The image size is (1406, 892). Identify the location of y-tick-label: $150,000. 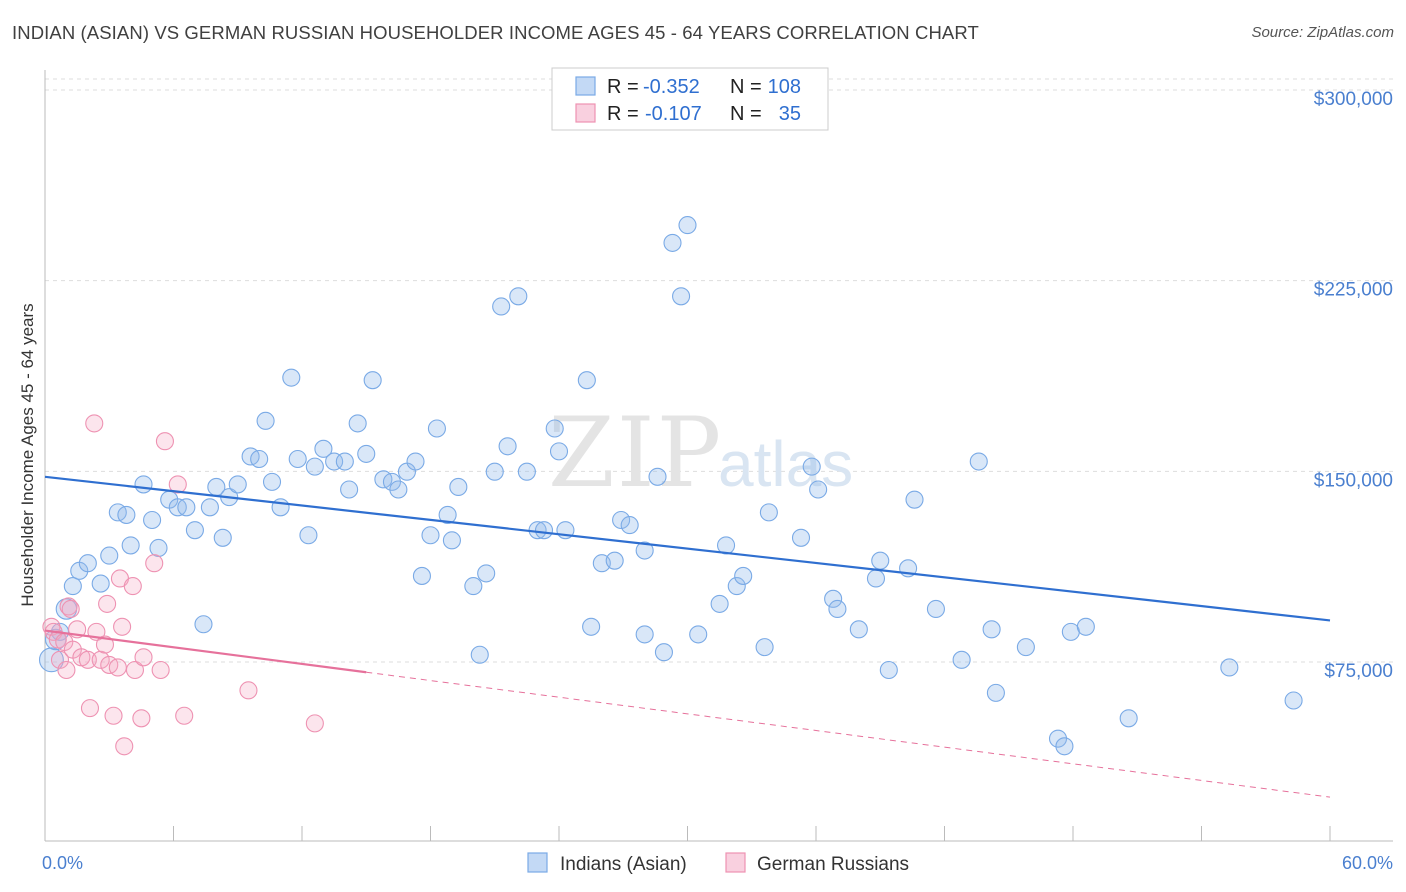
(1353, 480).